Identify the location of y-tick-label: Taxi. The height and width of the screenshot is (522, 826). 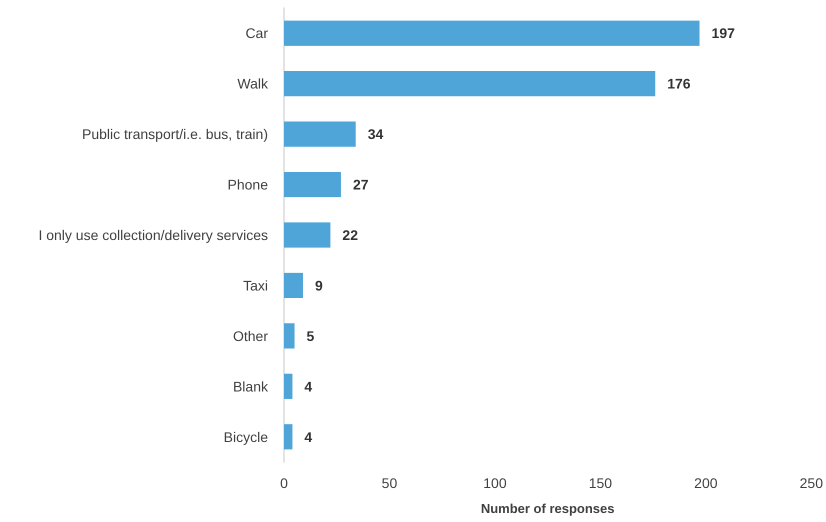
(255, 285).